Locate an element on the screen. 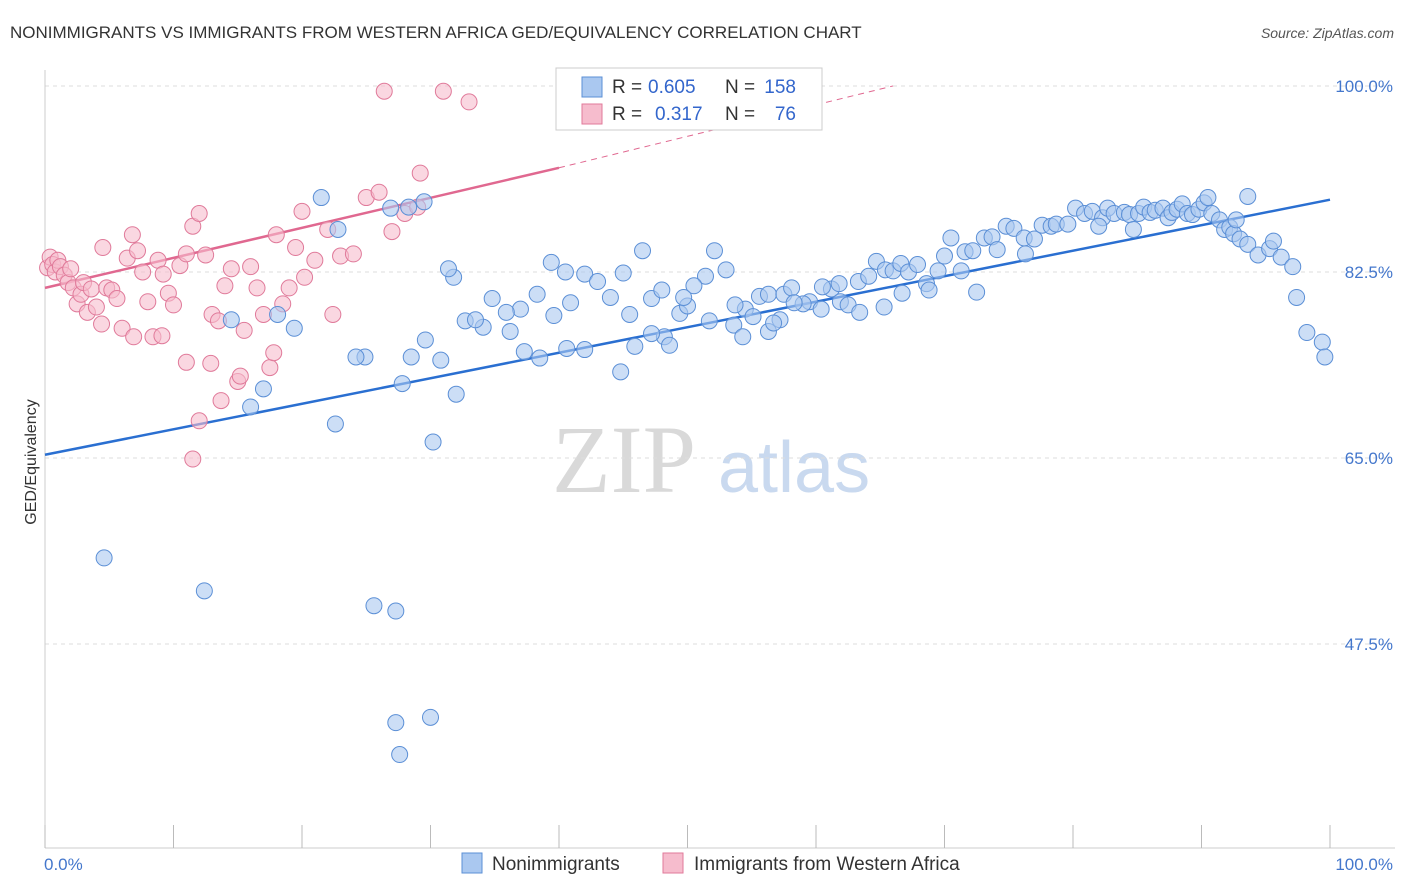 The height and width of the screenshot is (892, 1406). bottom-legend-label-nonimmigrants: Nonimmigrants is located at coordinates (556, 864).